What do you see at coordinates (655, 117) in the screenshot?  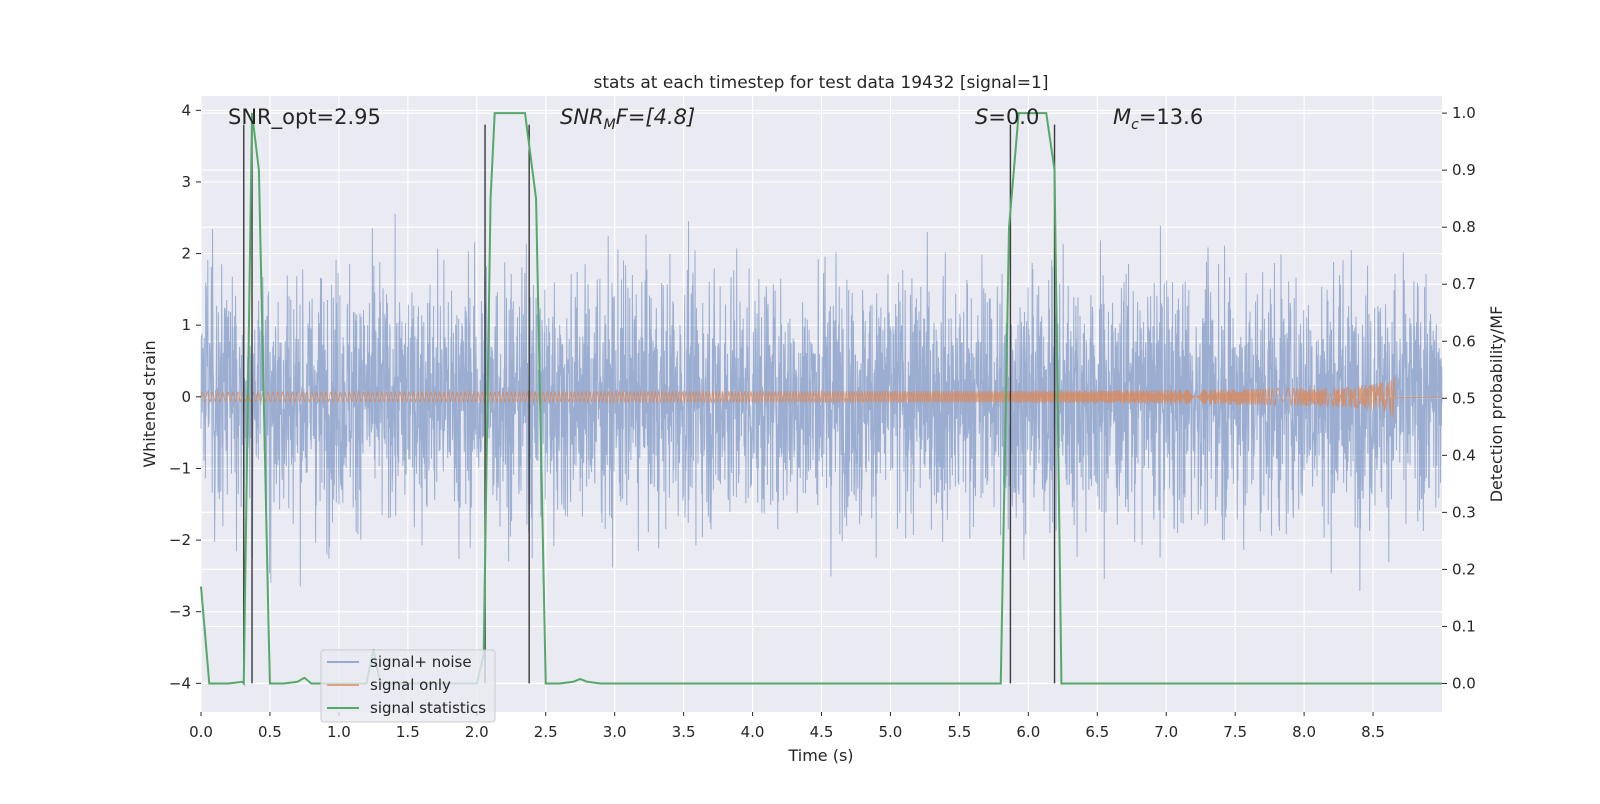 I see `annotation-snr-mf-rest: F=[4.8]` at bounding box center [655, 117].